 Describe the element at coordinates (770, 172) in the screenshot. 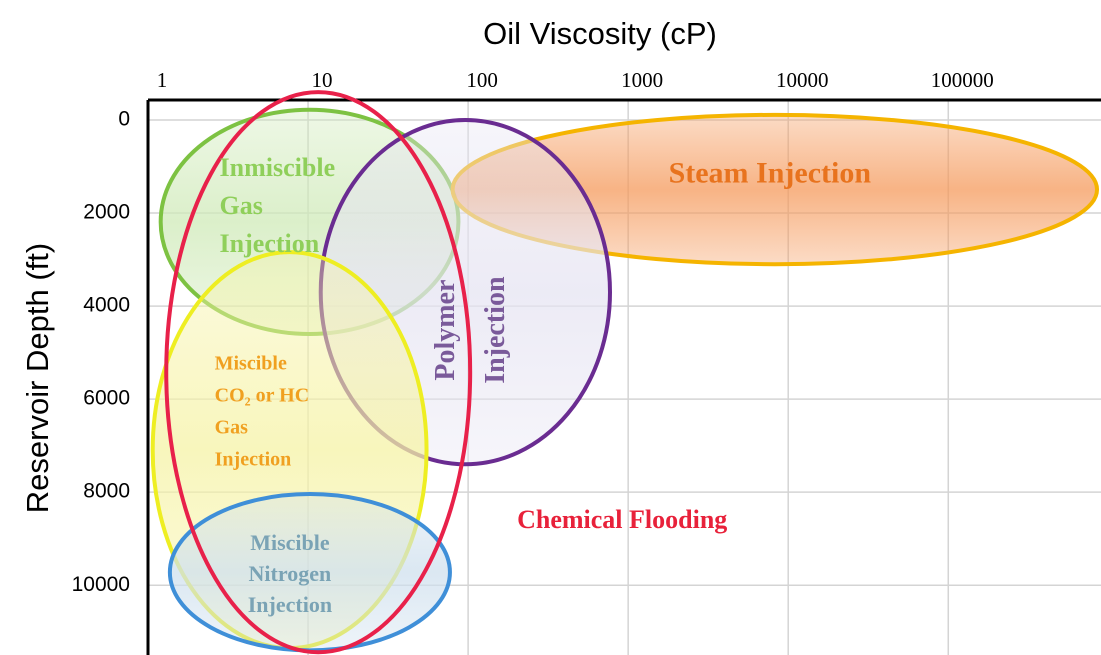

I see `region-label: Steam Injection` at that location.